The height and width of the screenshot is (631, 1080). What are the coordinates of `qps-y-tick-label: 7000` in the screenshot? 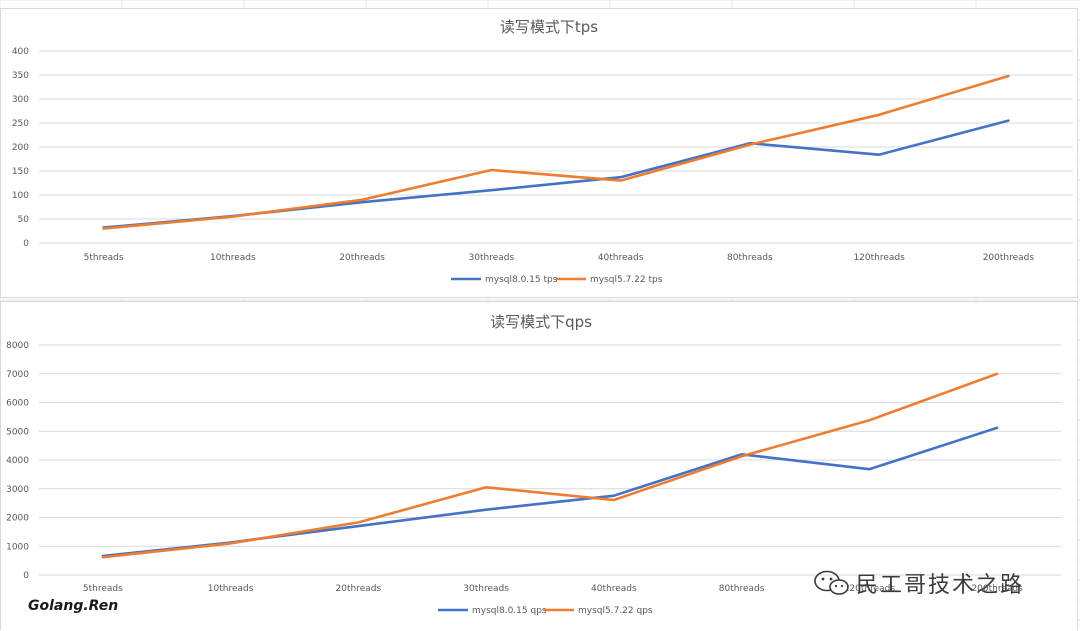 It's located at (17, 375).